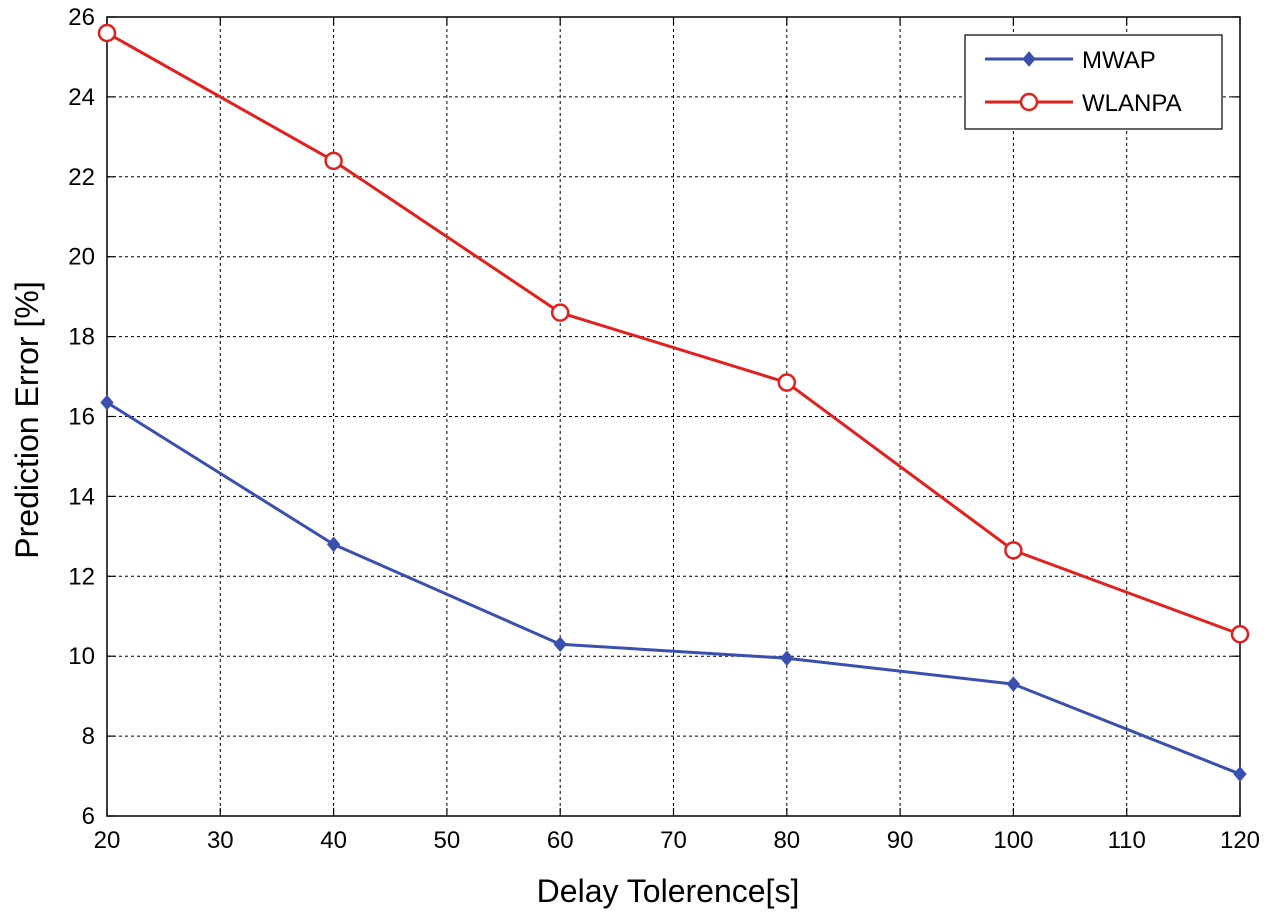 Image resolution: width=1271 pixels, height=917 pixels. What do you see at coordinates (81, 257) in the screenshot?
I see `y-tick-label: 20` at bounding box center [81, 257].